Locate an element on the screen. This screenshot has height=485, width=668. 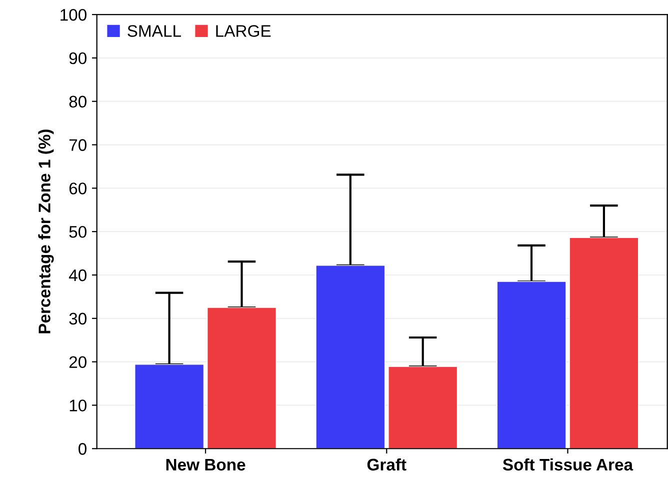
x-tick-label: Graft is located at coordinates (386, 464).